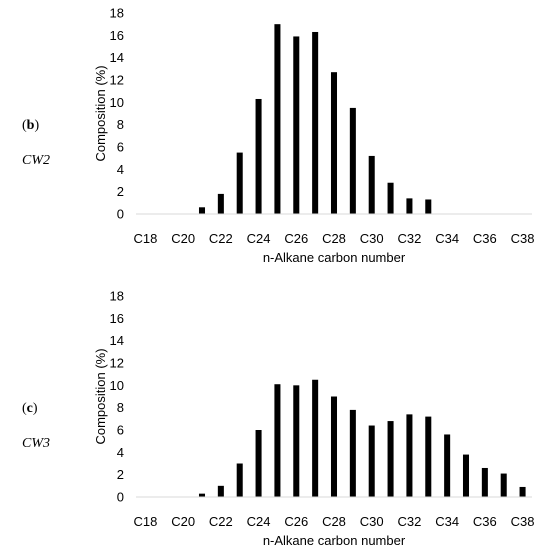  I want to click on panel-b-letter: (b), so click(30, 126).